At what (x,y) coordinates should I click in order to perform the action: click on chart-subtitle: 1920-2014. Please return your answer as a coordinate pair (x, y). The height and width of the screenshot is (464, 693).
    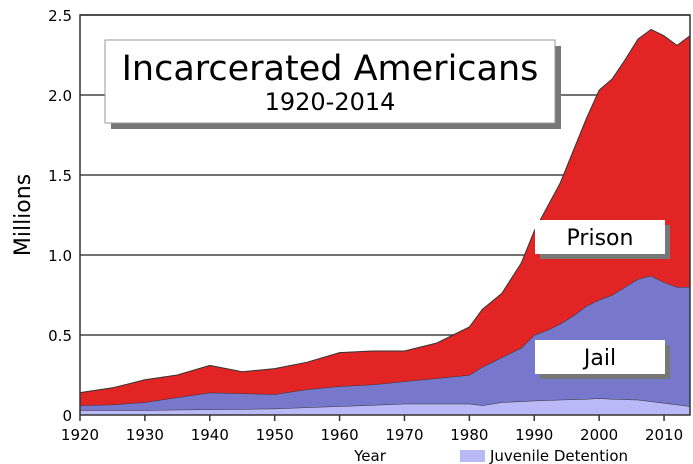
    Looking at the image, I should click on (330, 102).